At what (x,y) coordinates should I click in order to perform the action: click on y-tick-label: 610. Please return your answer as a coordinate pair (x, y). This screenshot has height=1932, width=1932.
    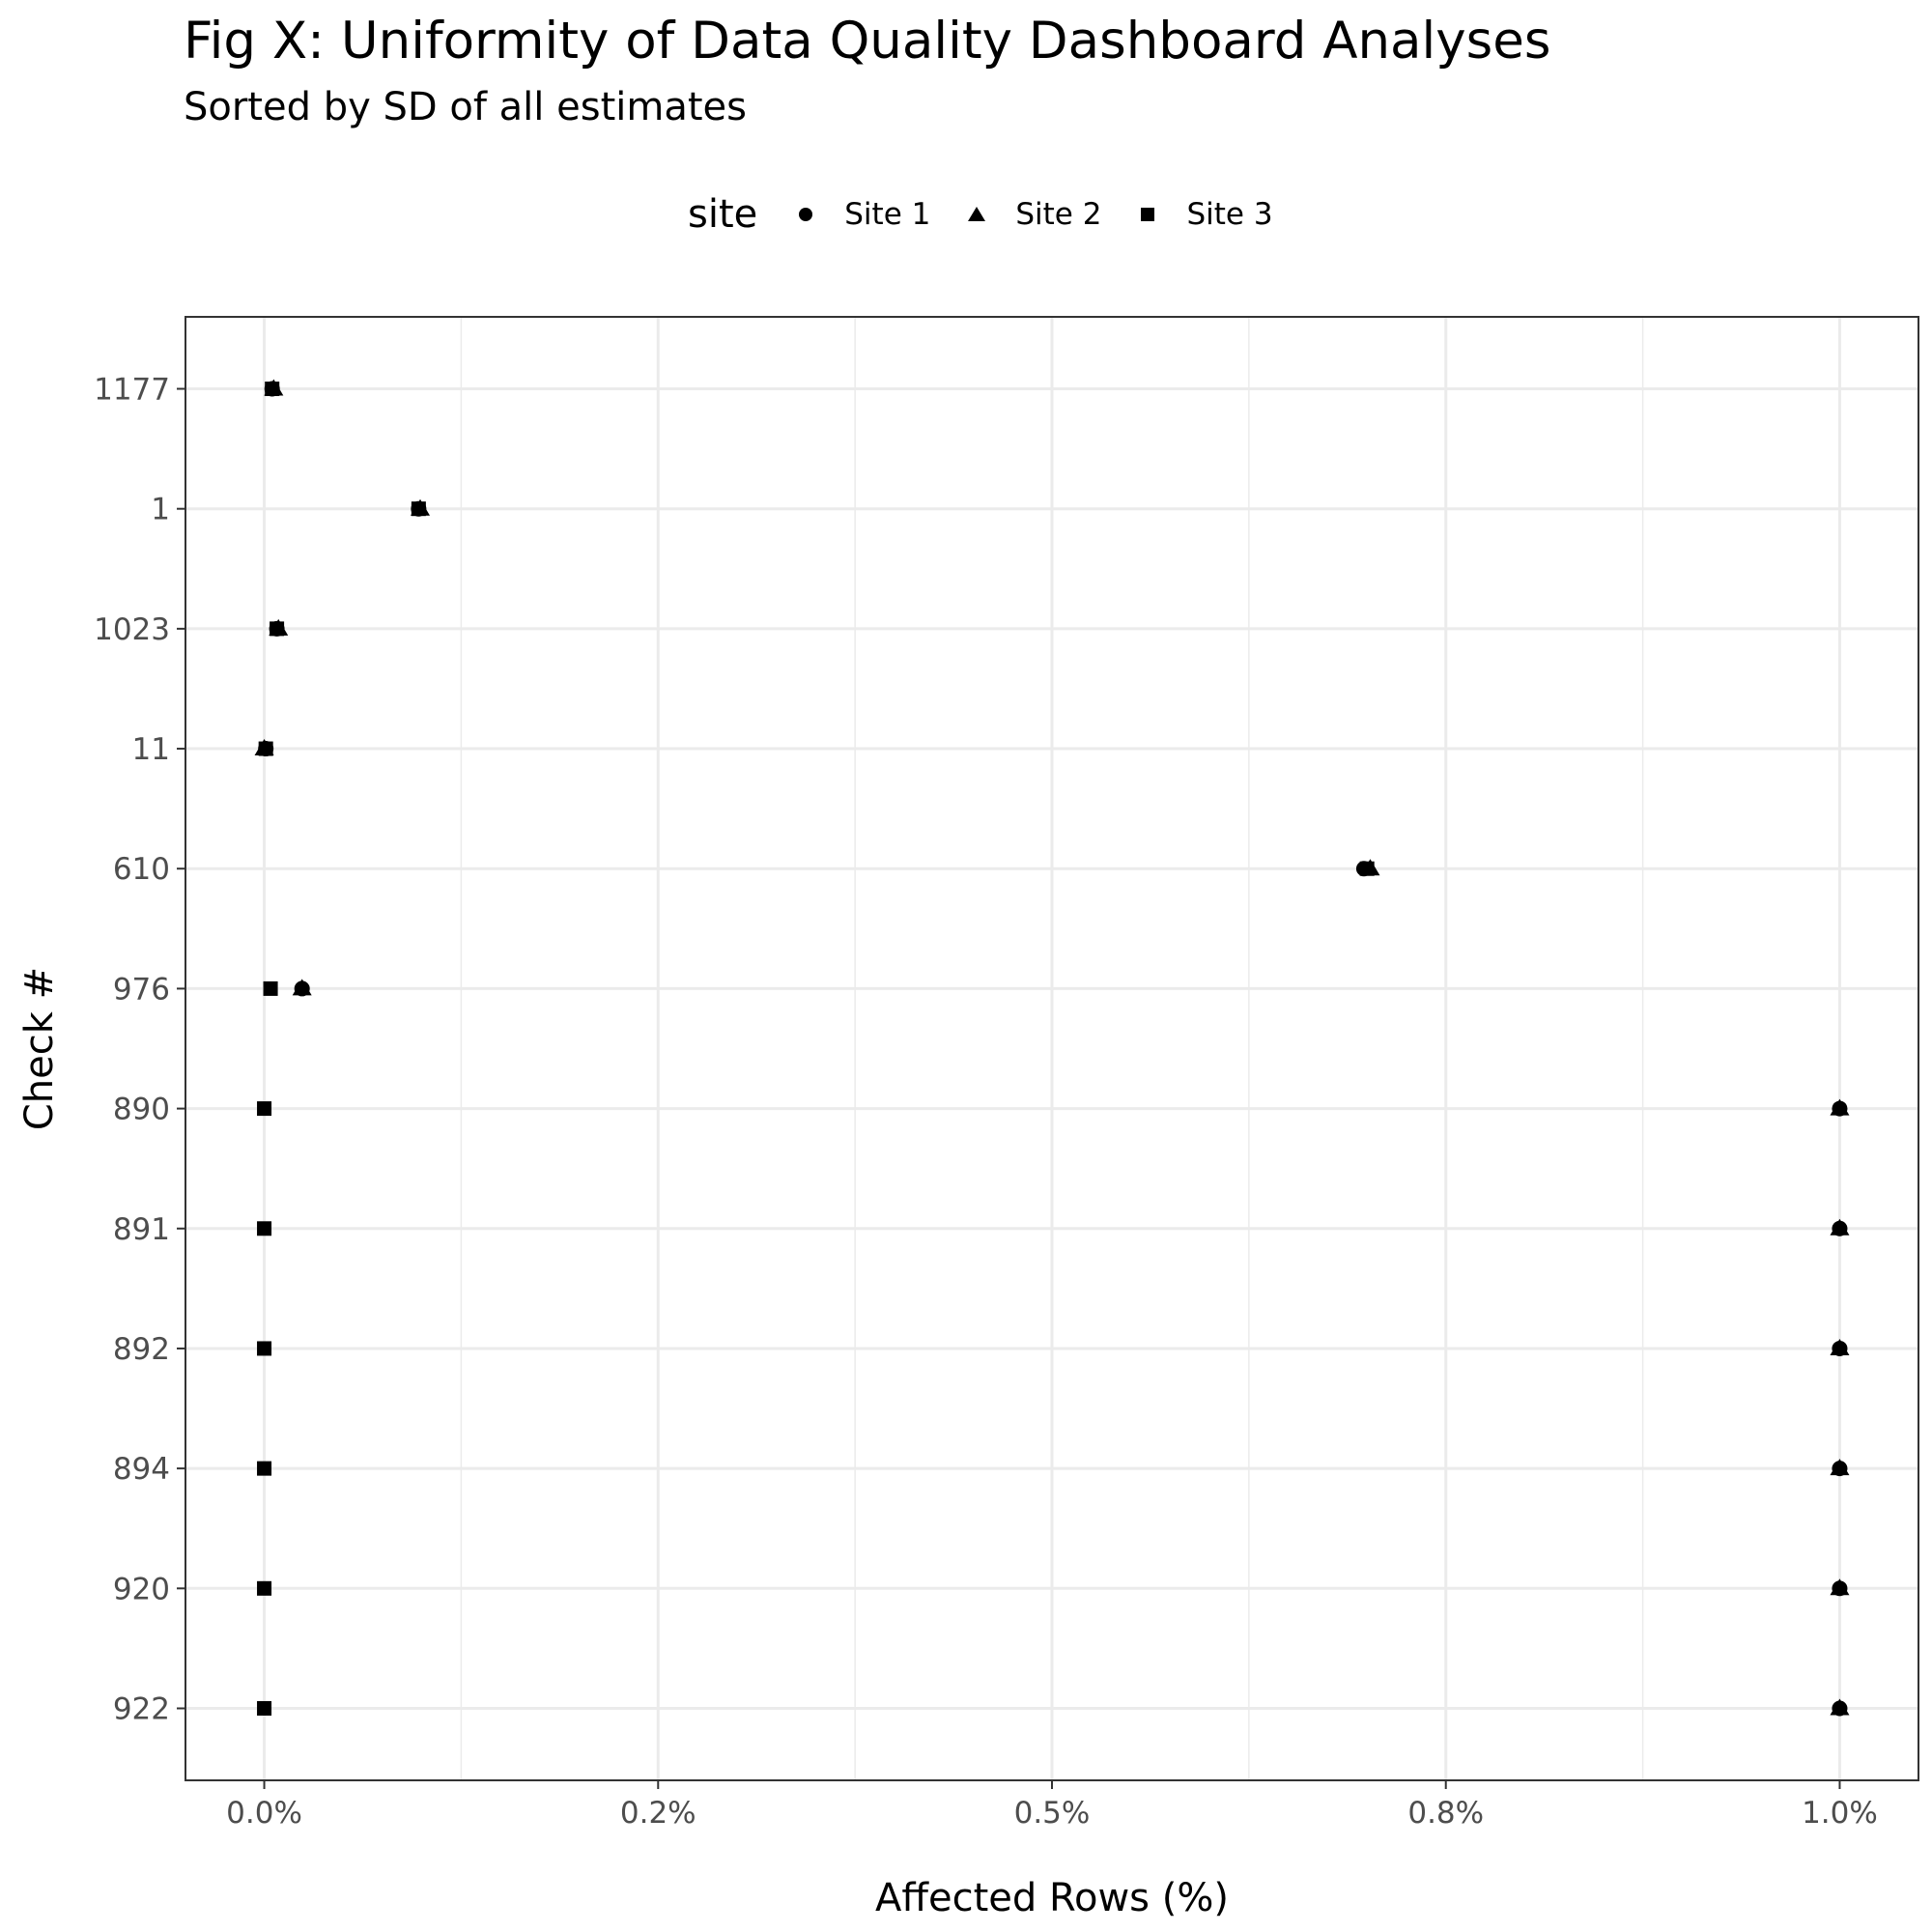
    Looking at the image, I should click on (141, 869).